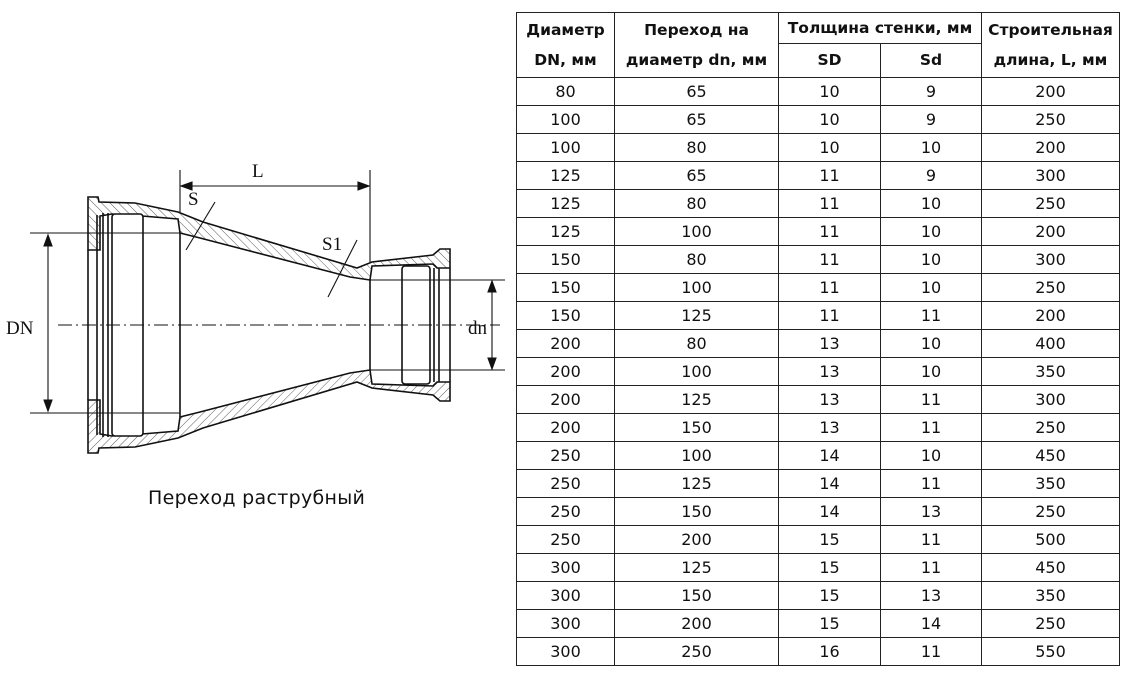 This screenshot has width=1137, height=682. Describe the element at coordinates (931, 60) in the screenshot. I see `header-sd-small: Sd` at that location.